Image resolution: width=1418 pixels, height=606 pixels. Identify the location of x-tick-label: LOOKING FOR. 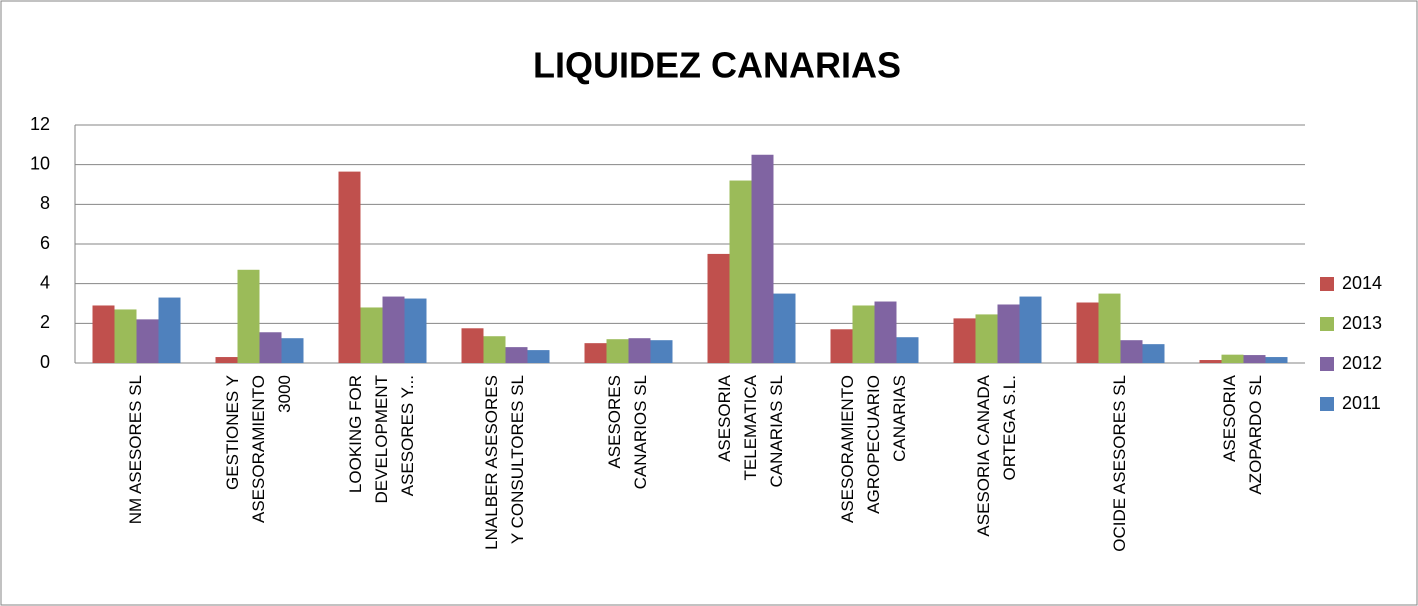
(355, 434).